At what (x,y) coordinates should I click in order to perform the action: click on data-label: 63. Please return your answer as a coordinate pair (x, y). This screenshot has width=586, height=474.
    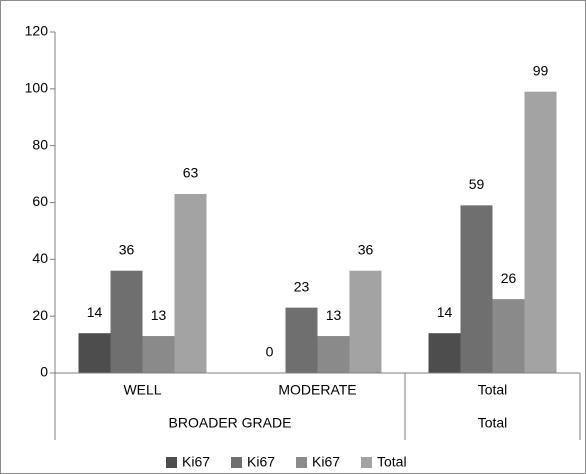
    Looking at the image, I should click on (191, 173).